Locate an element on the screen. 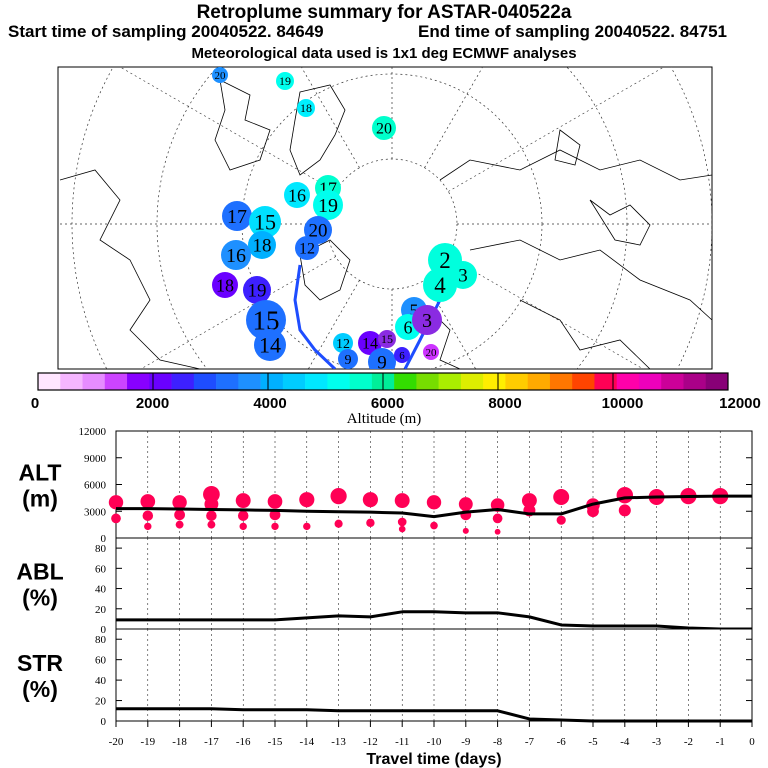  x-tick-label: -17 is located at coordinates (211, 742).